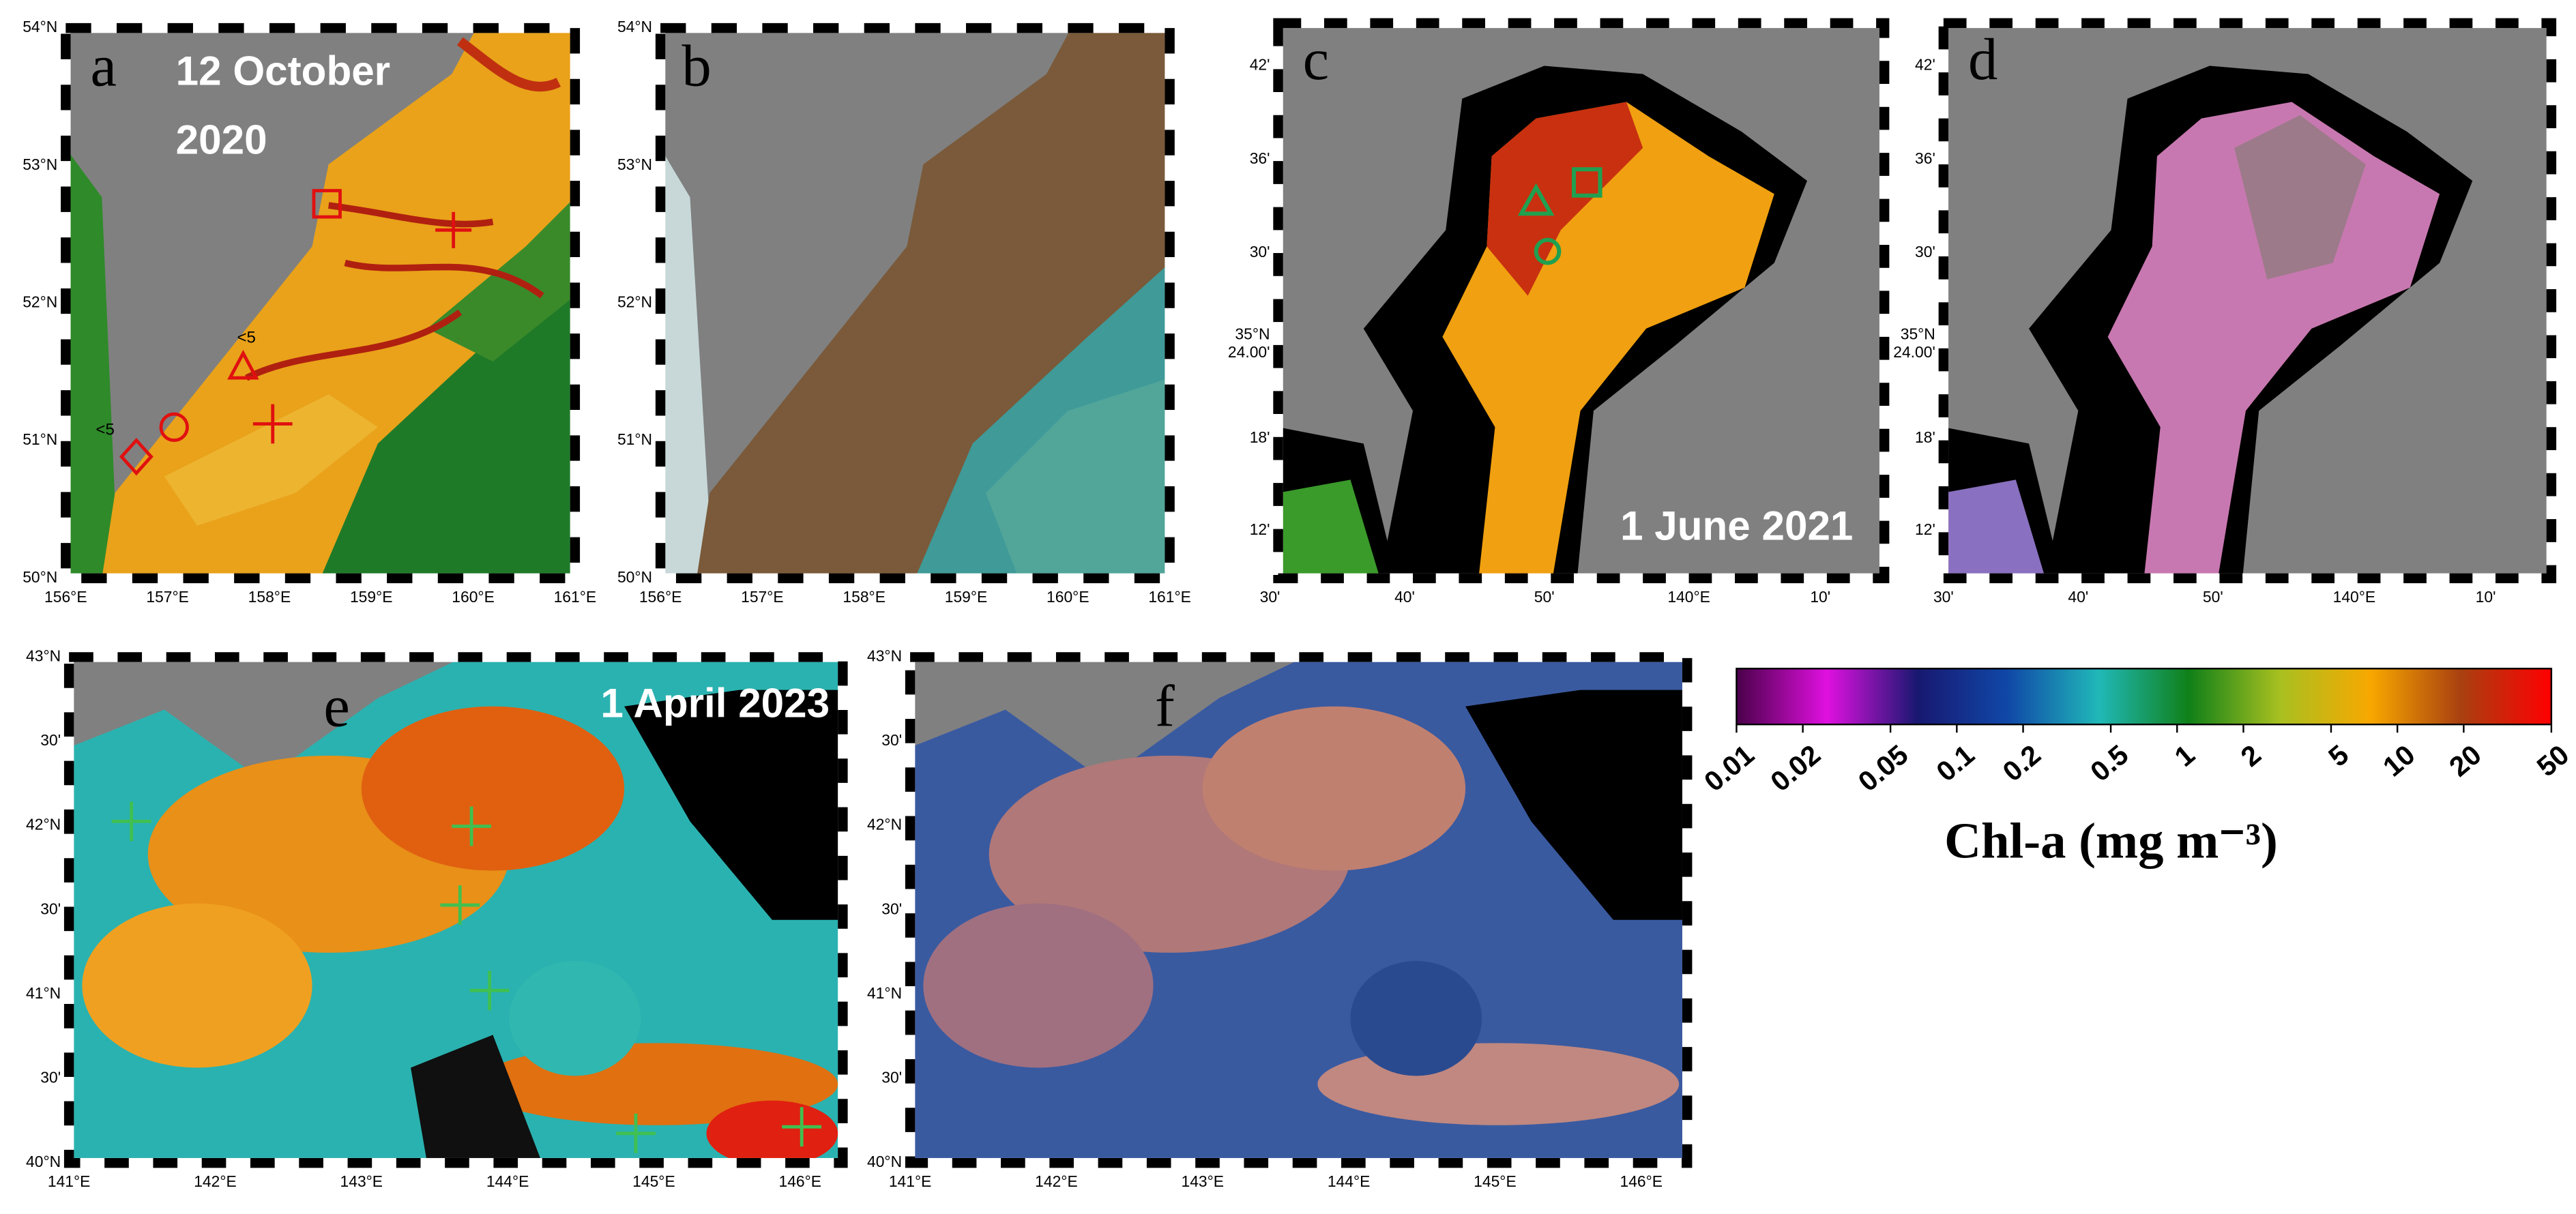 Image resolution: width=2576 pixels, height=1214 pixels. What do you see at coordinates (283, 70) in the screenshot?
I see `date: 12 October` at bounding box center [283, 70].